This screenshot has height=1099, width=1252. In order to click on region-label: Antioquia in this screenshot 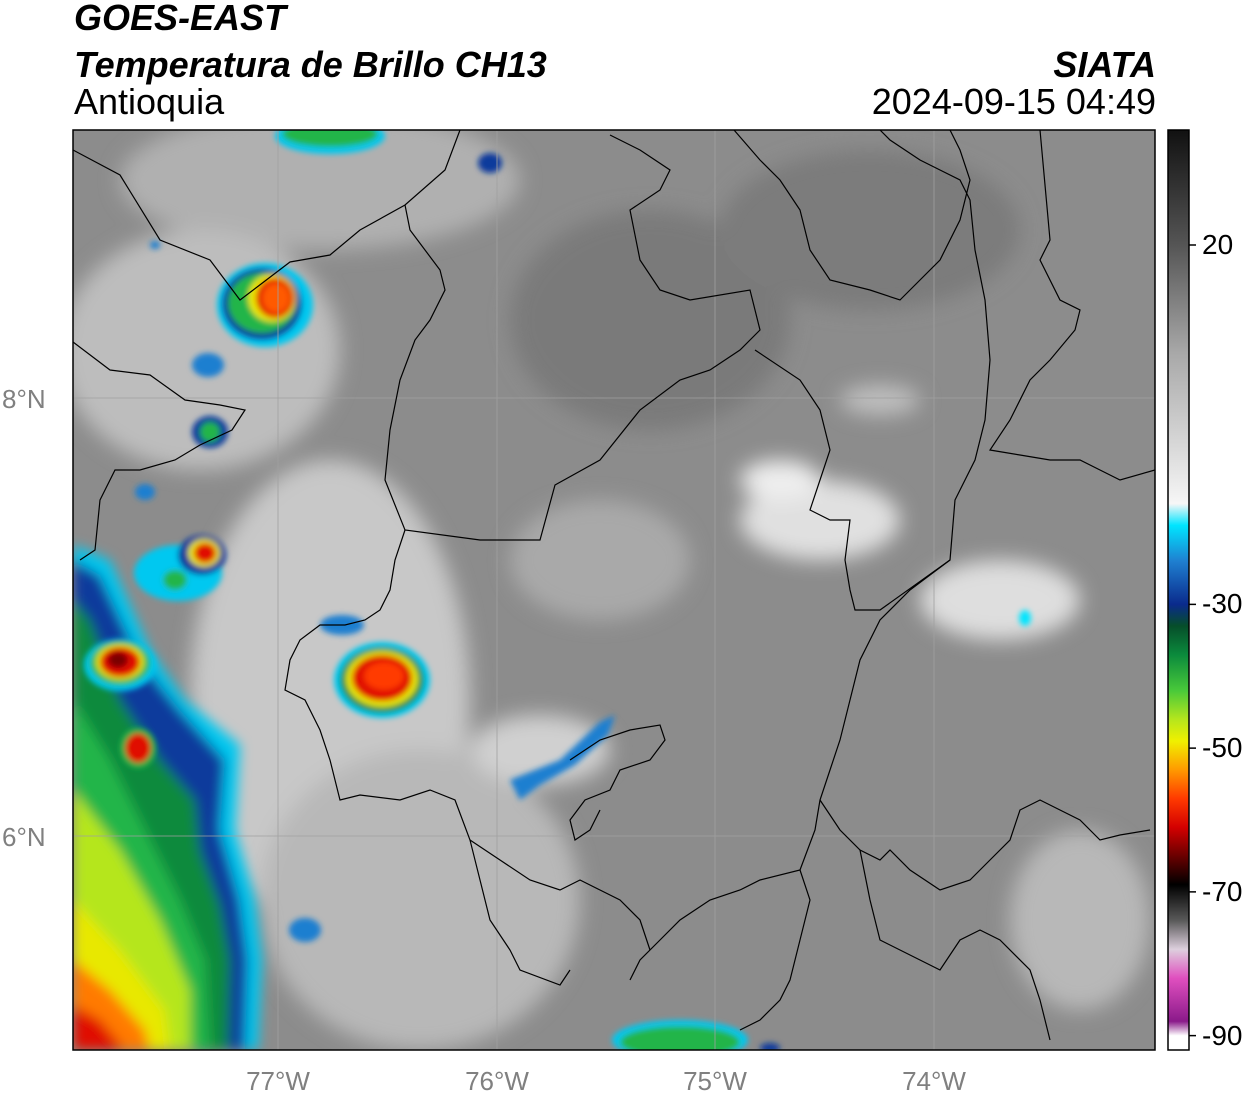, I will do `click(149, 101)`.